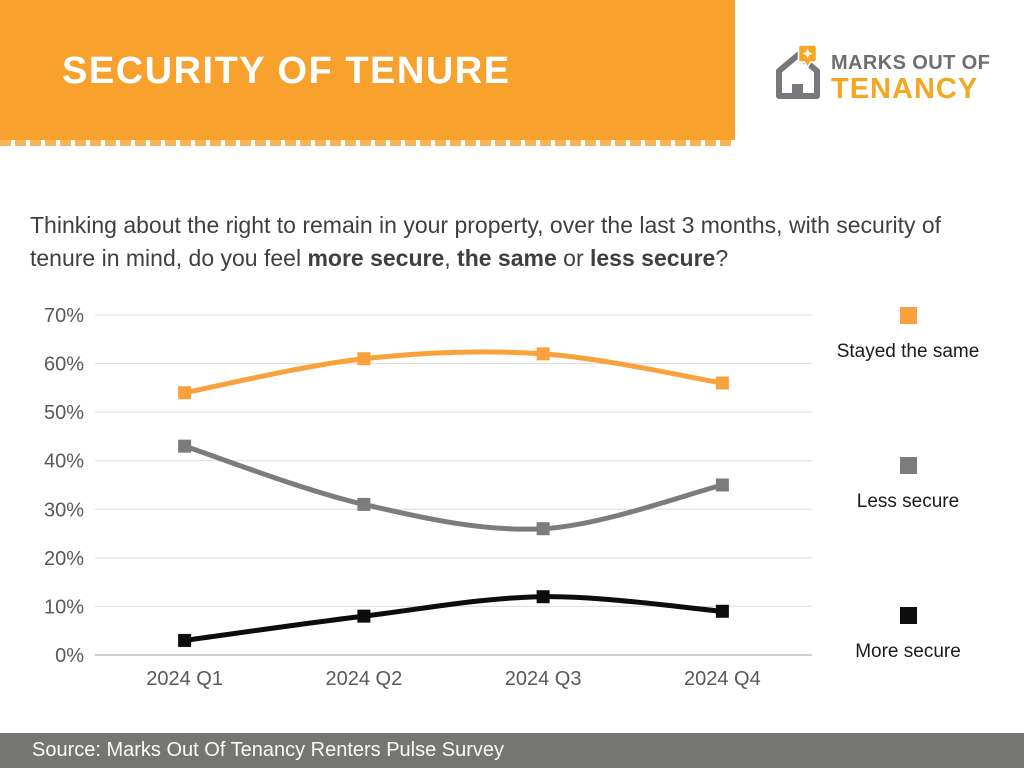 This screenshot has height=768, width=1024. What do you see at coordinates (908, 635) in the screenshot?
I see `legend-item-more-secure: More secure` at bounding box center [908, 635].